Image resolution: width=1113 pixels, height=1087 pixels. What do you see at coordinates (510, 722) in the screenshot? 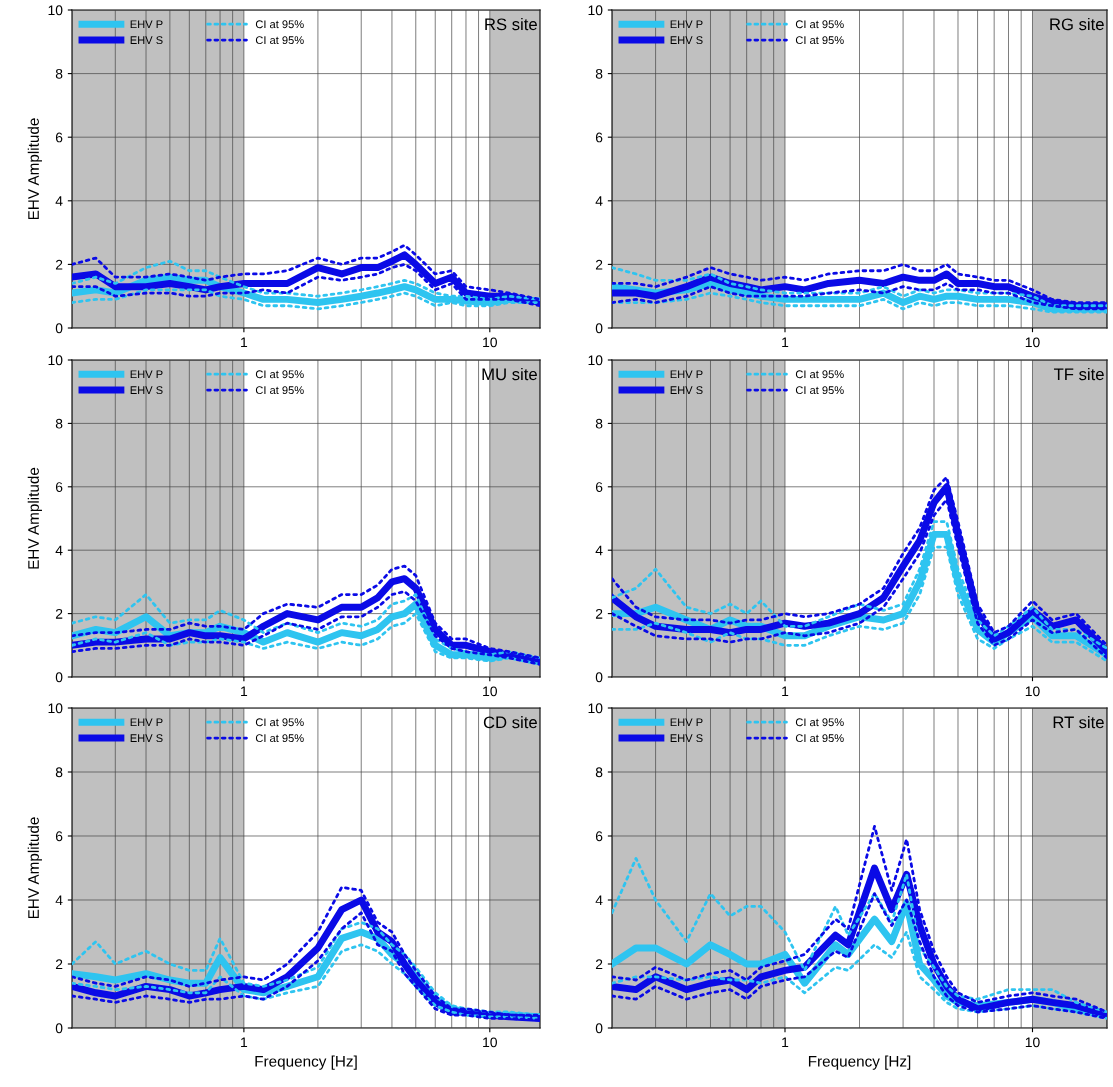
I see `chart-title: CD site` at bounding box center [510, 722].